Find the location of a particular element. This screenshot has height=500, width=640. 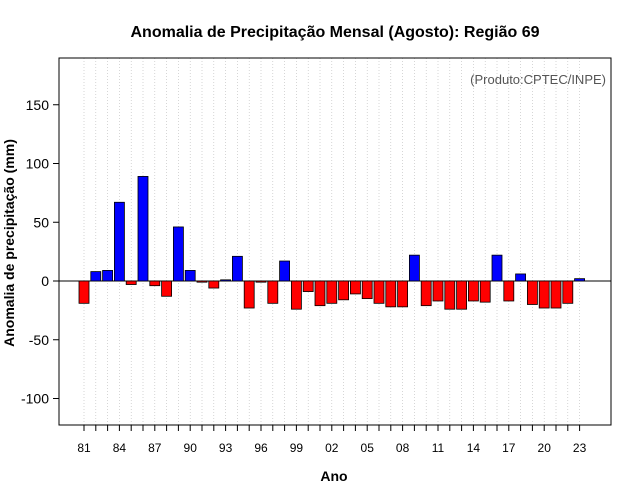

bar-1989 is located at coordinates (178, 254).